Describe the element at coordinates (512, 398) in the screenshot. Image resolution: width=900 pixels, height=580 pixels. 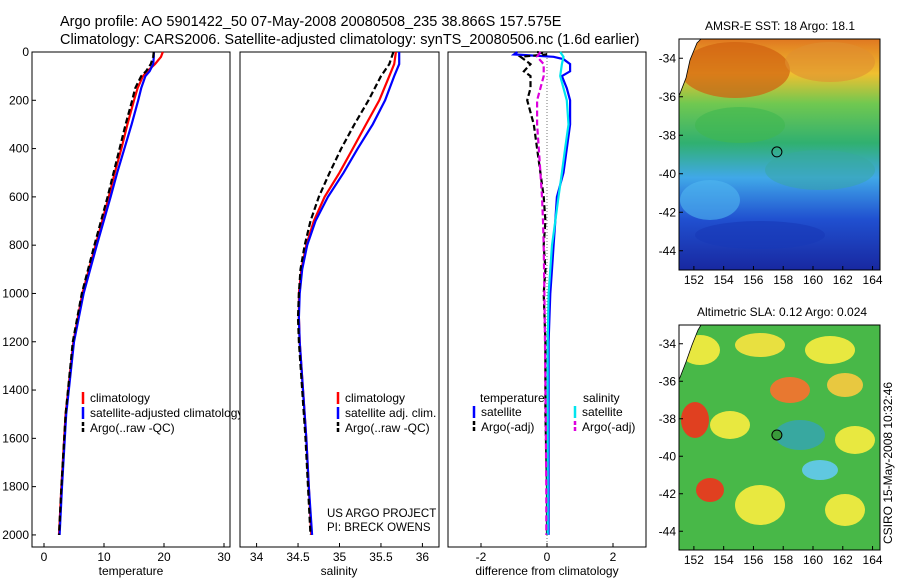
I see `legend-title-temperature: temperature` at that location.